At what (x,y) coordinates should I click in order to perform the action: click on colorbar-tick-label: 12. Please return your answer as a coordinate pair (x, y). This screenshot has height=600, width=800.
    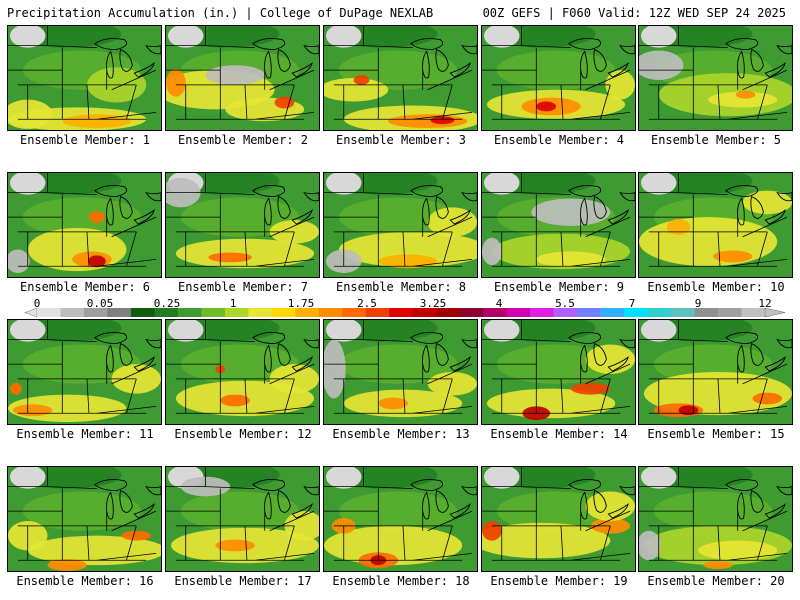
    Looking at the image, I should click on (765, 303).